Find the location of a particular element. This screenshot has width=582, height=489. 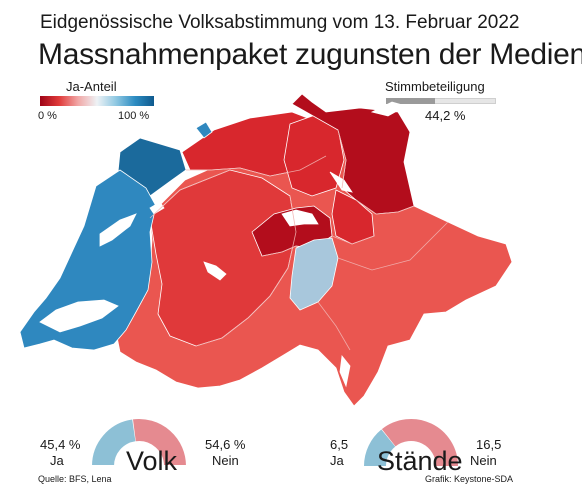

turnout-value: 44,2 % is located at coordinates (445, 115).